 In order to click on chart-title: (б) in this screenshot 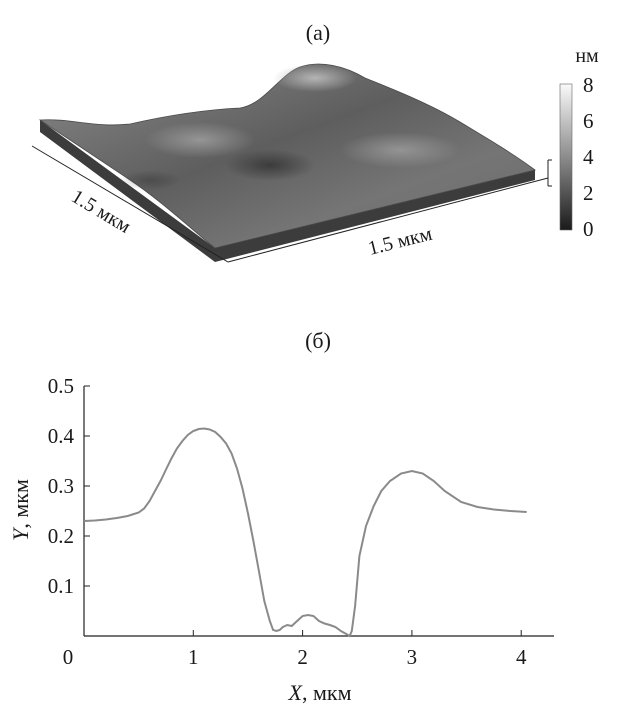, I will do `click(318, 340)`.